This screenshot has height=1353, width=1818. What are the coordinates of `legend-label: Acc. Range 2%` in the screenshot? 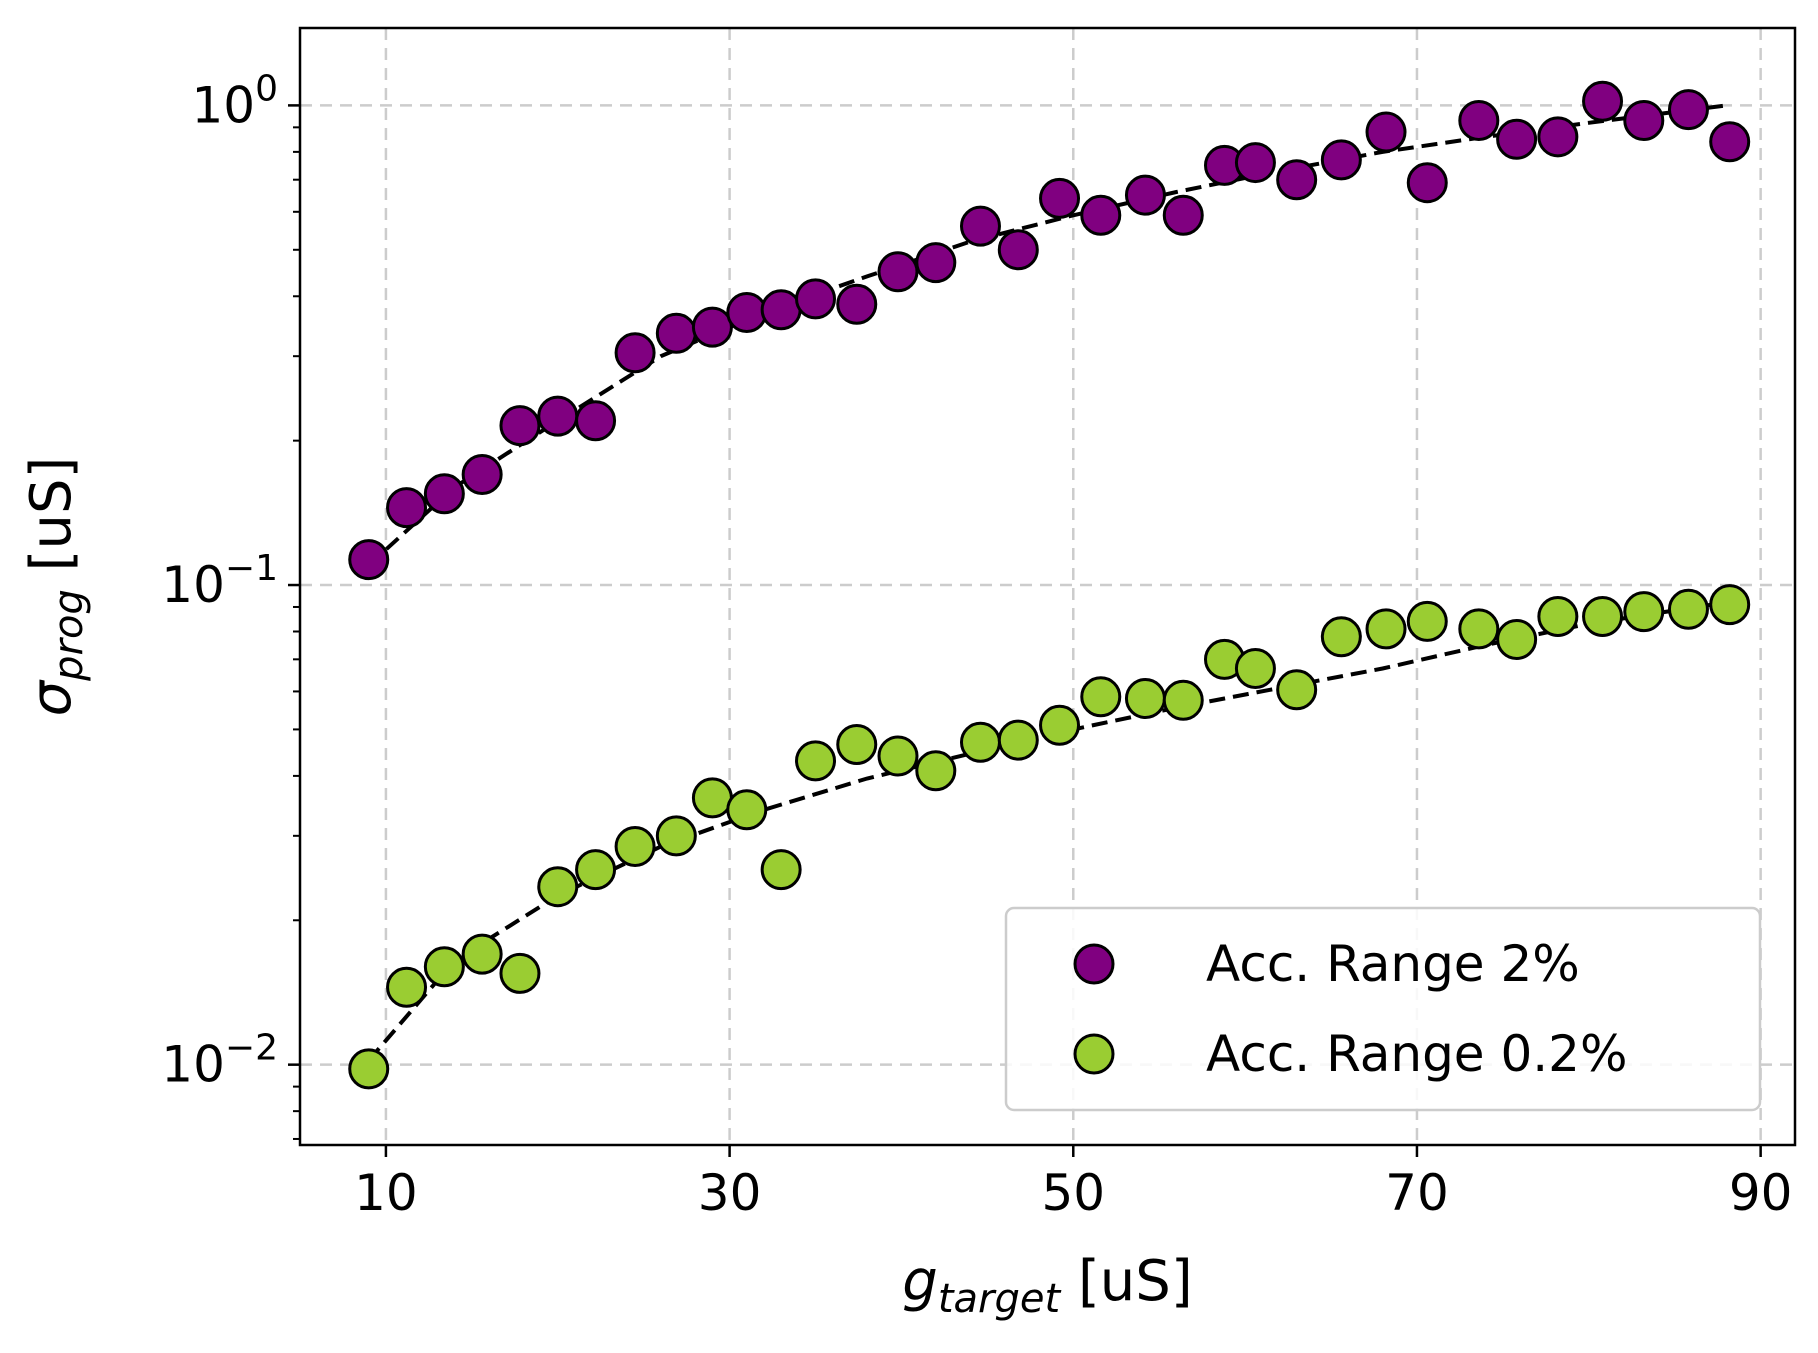 It's located at (1393, 964).